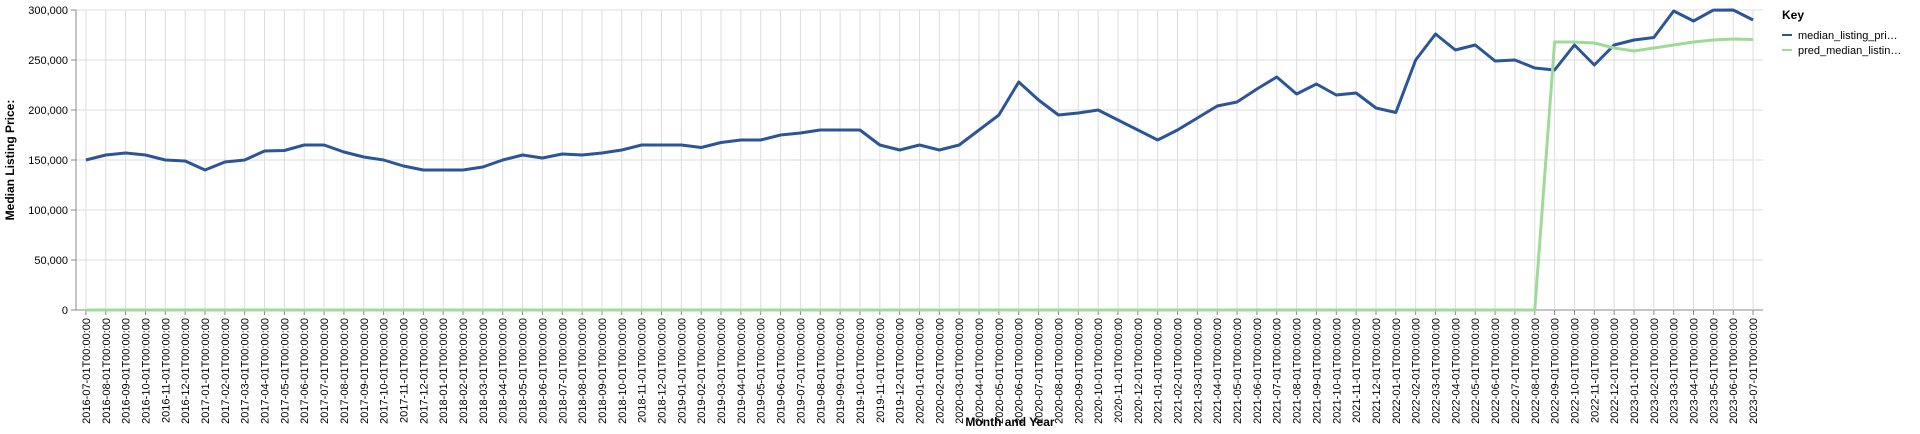 The width and height of the screenshot is (1920, 434). What do you see at coordinates (1793, 15) in the screenshot?
I see `legend-title: Key` at bounding box center [1793, 15].